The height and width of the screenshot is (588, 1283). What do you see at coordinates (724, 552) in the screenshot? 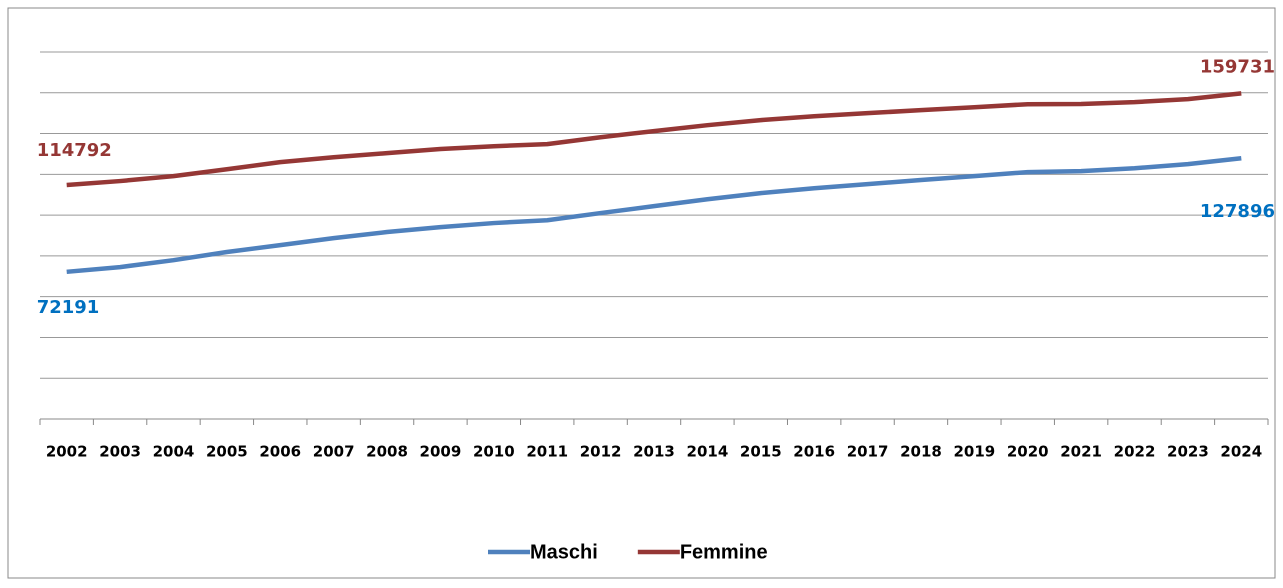
I see `legend-label: Femmine` at bounding box center [724, 552].